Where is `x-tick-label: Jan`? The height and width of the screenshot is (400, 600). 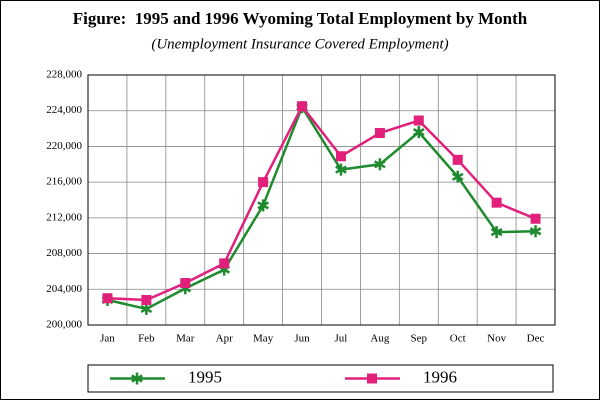
x-tick-label: Jan is located at coordinates (107, 339).